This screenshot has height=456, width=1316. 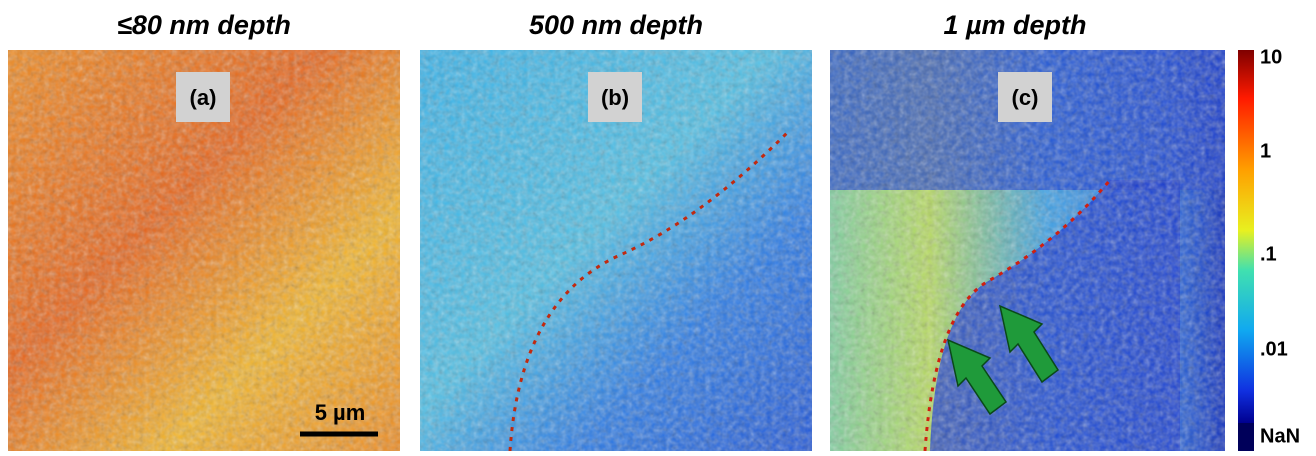 I want to click on colorbar-tick-label: 10, so click(x=1271, y=57).